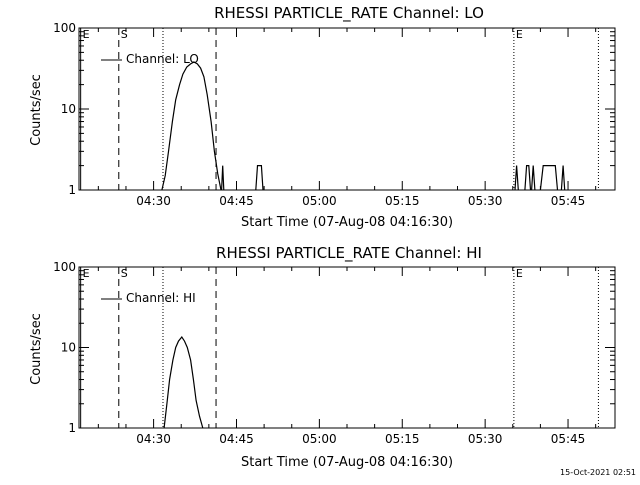 This screenshot has height=485, width=640. Describe the element at coordinates (161, 298) in the screenshot. I see `legend-label: Channel: HI` at that location.